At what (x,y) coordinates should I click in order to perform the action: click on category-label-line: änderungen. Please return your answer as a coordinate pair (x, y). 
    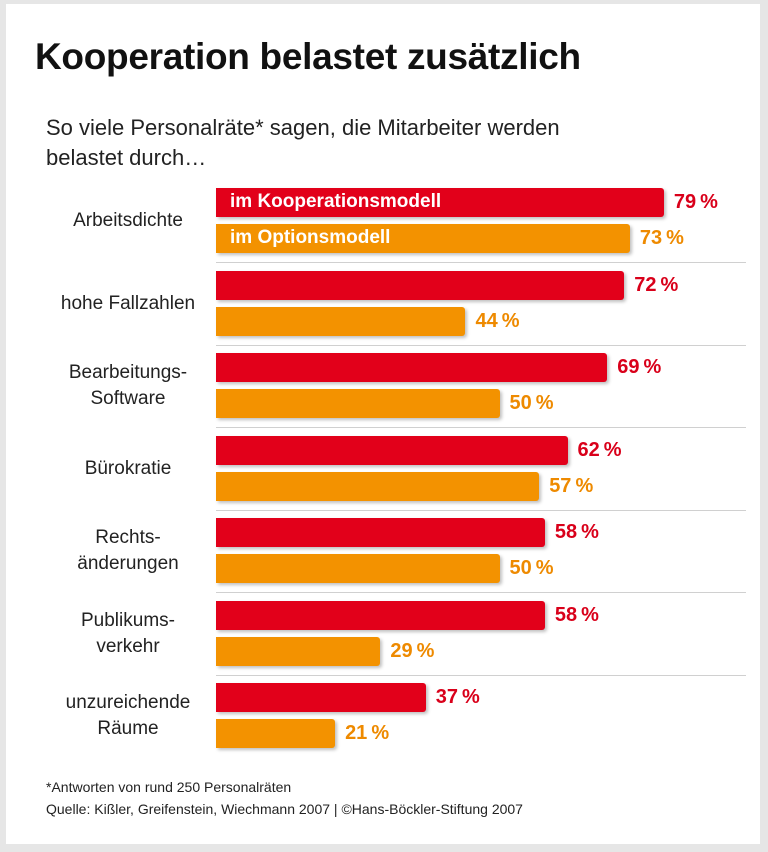
    Looking at the image, I should click on (128, 563).